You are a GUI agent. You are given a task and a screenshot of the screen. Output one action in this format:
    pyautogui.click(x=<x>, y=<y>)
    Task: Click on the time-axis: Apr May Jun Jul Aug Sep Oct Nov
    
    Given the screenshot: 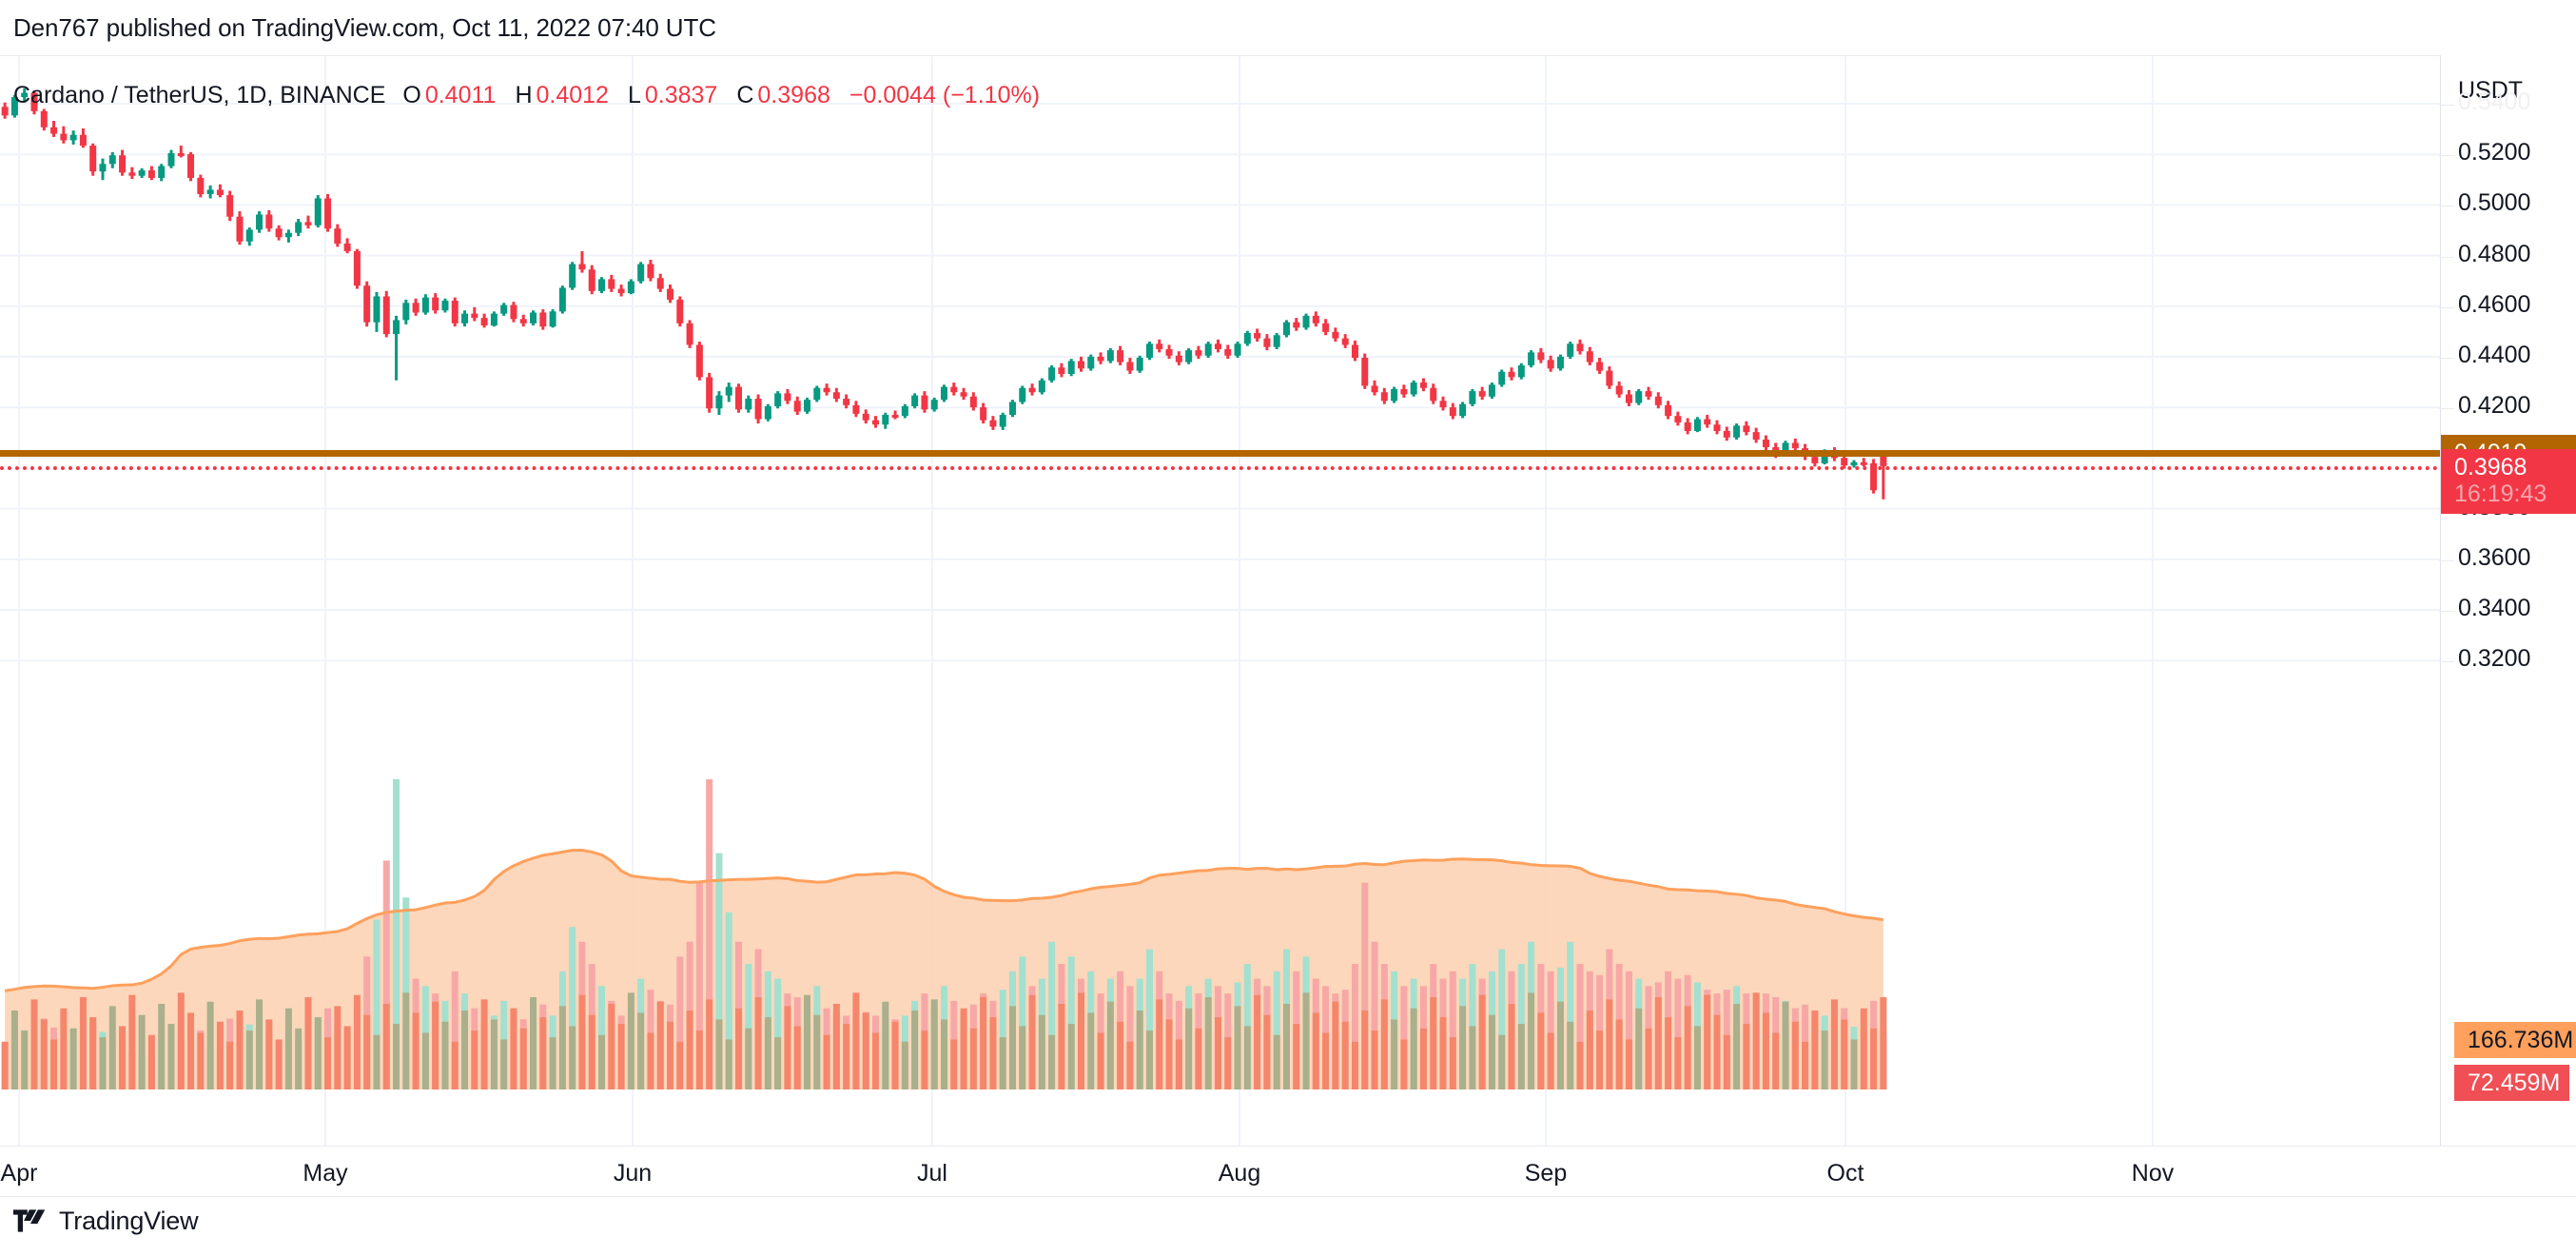 What is the action you would take?
    pyautogui.click(x=1220, y=1172)
    